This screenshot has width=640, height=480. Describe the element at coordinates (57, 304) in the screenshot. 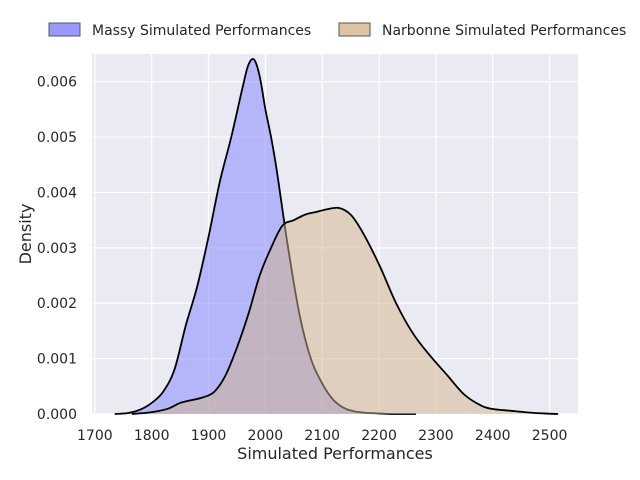

I see `y-tick-label: 0.002` at that location.